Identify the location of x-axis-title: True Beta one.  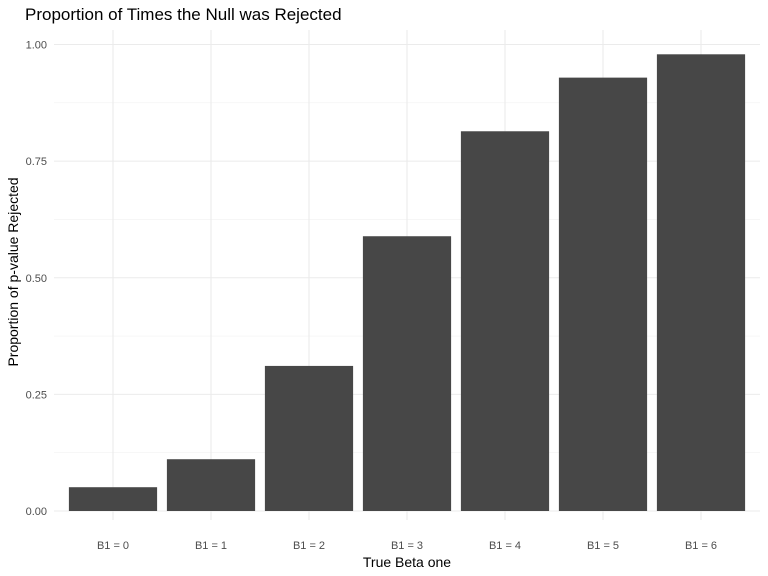
(407, 562).